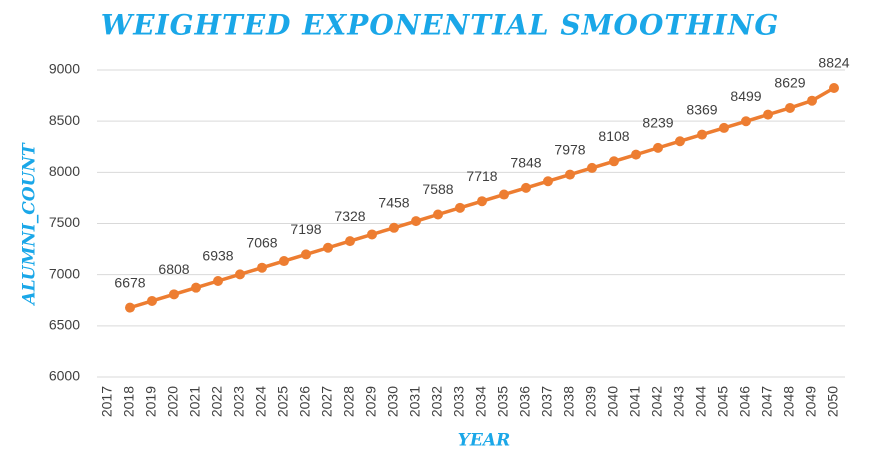 This screenshot has width=881, height=461. Describe the element at coordinates (129, 282) in the screenshot. I see `data-label: 6678` at that location.